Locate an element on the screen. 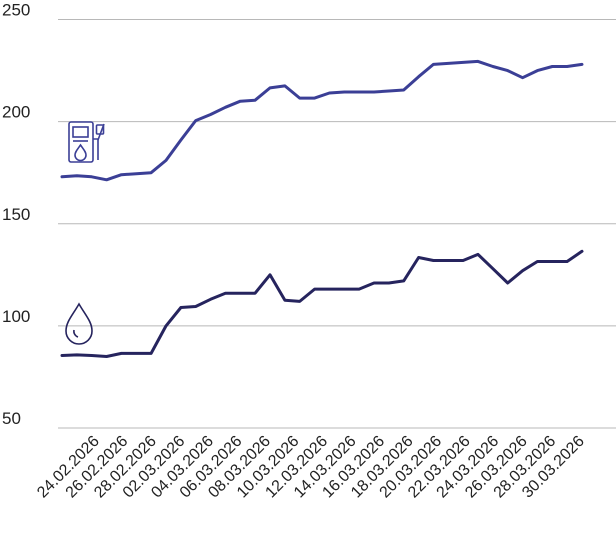 The image size is (616, 536). drop-icon is located at coordinates (79, 323).